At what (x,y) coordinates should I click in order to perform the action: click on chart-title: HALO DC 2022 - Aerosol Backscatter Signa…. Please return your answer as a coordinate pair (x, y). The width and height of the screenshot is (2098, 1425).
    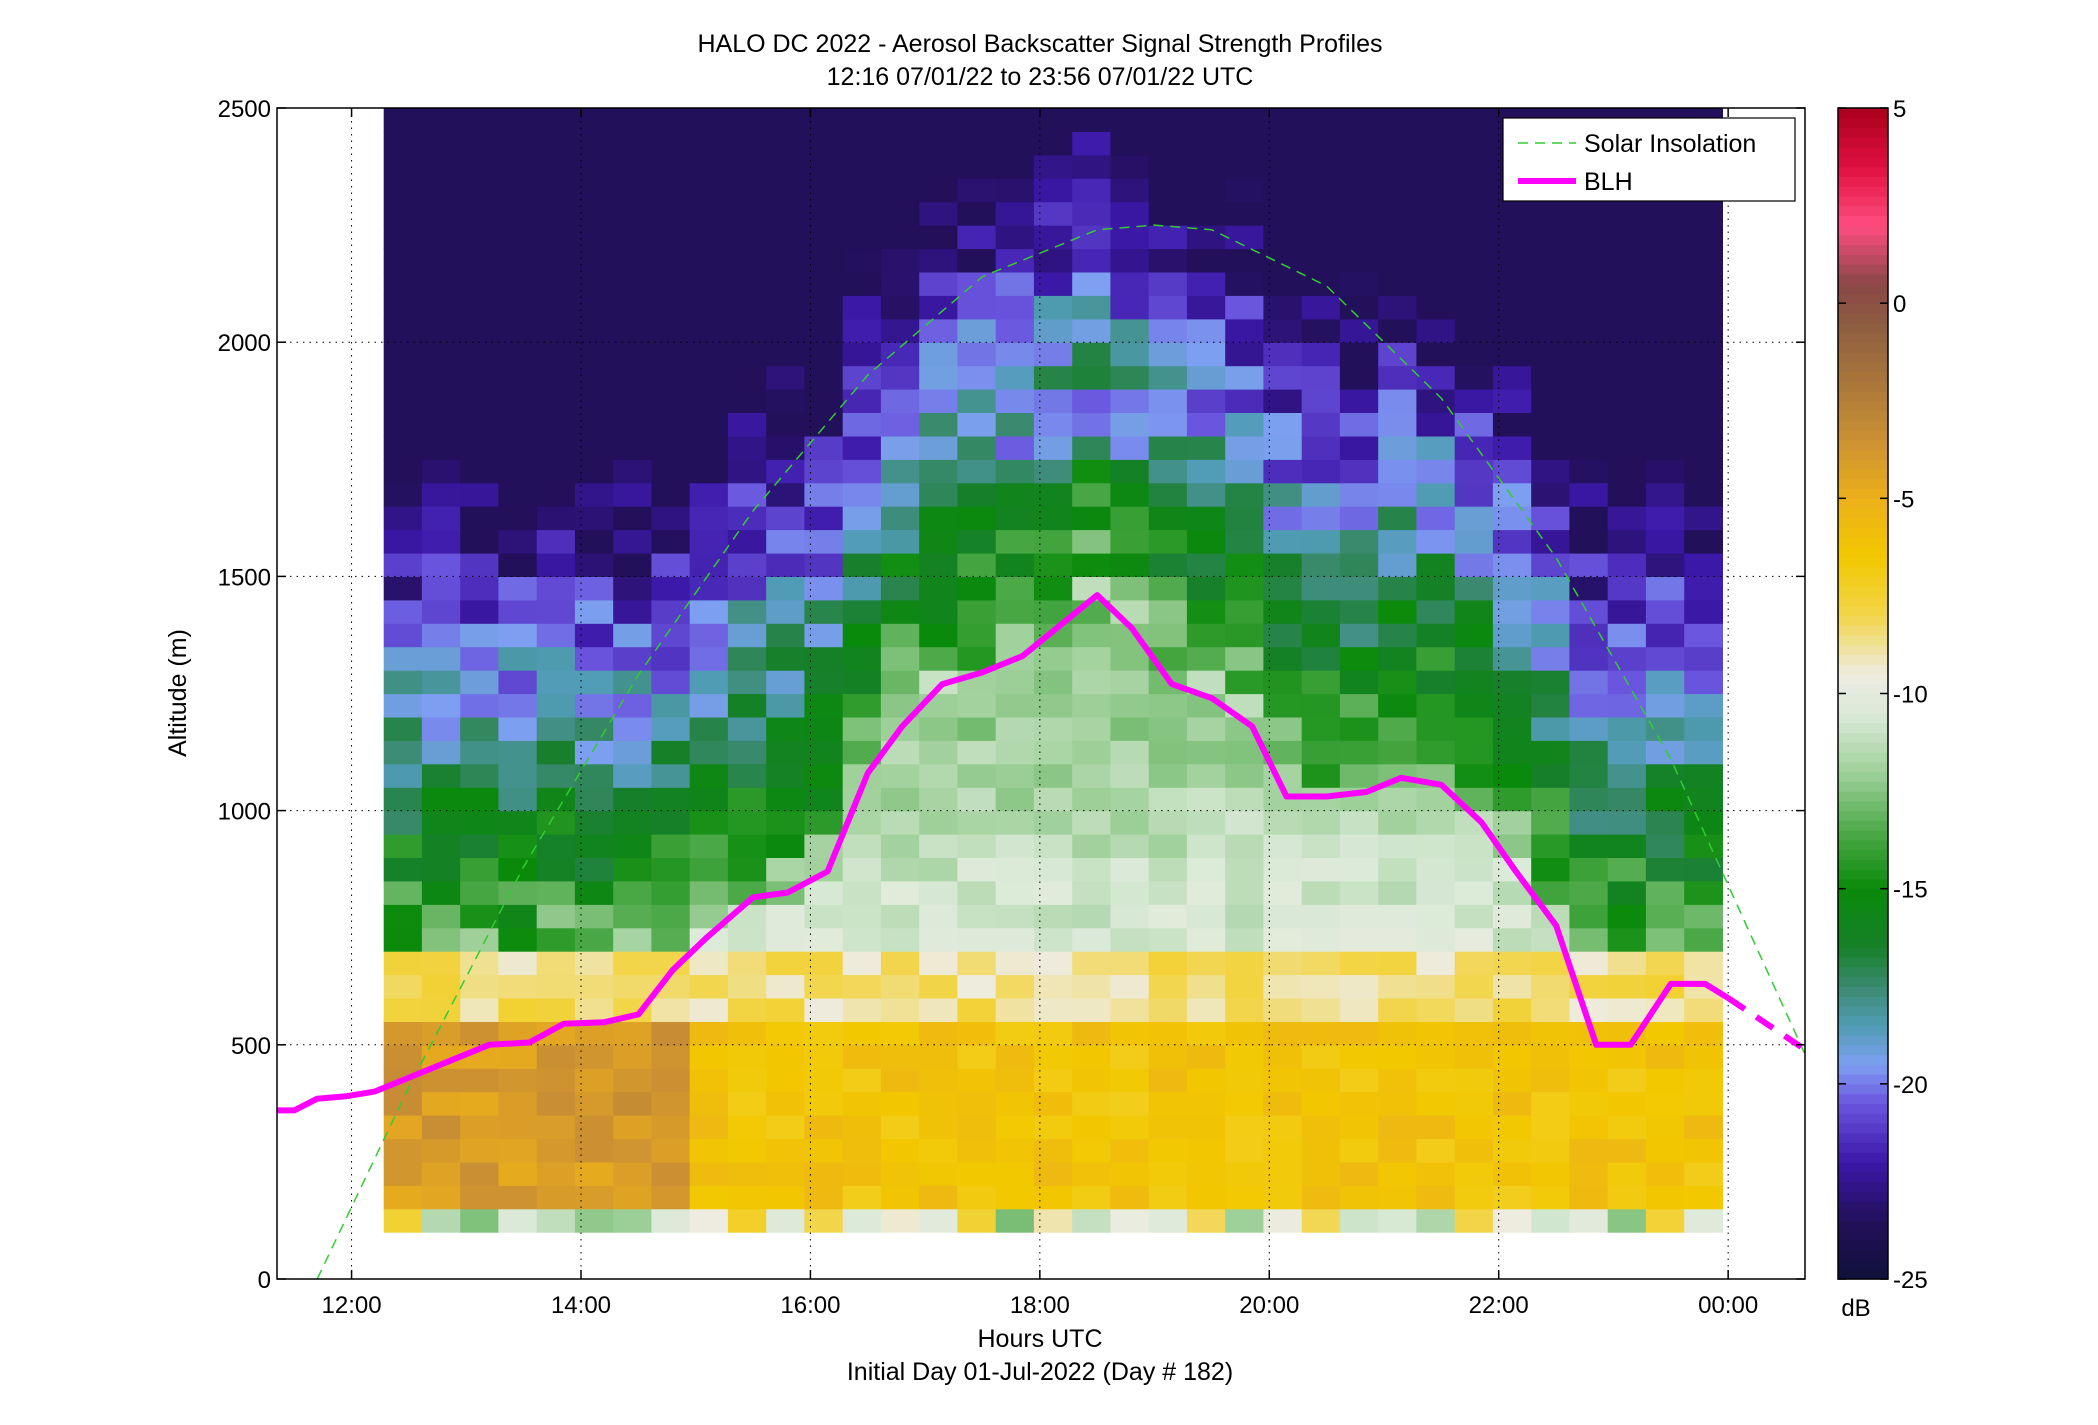
    Looking at the image, I should click on (1039, 44).